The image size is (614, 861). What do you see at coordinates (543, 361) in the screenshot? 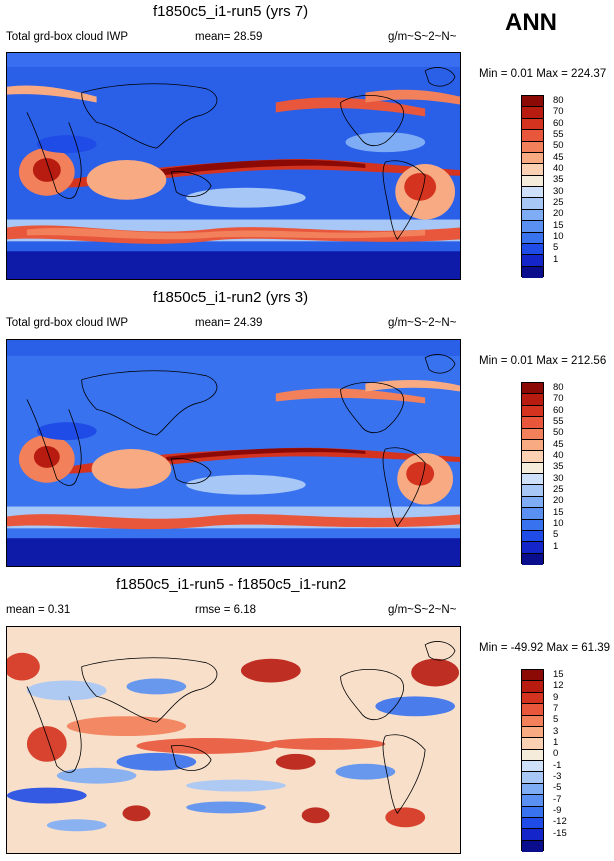
I see `panel-2-minmax-label: Min = 0.01 Max = 212.56` at bounding box center [543, 361].